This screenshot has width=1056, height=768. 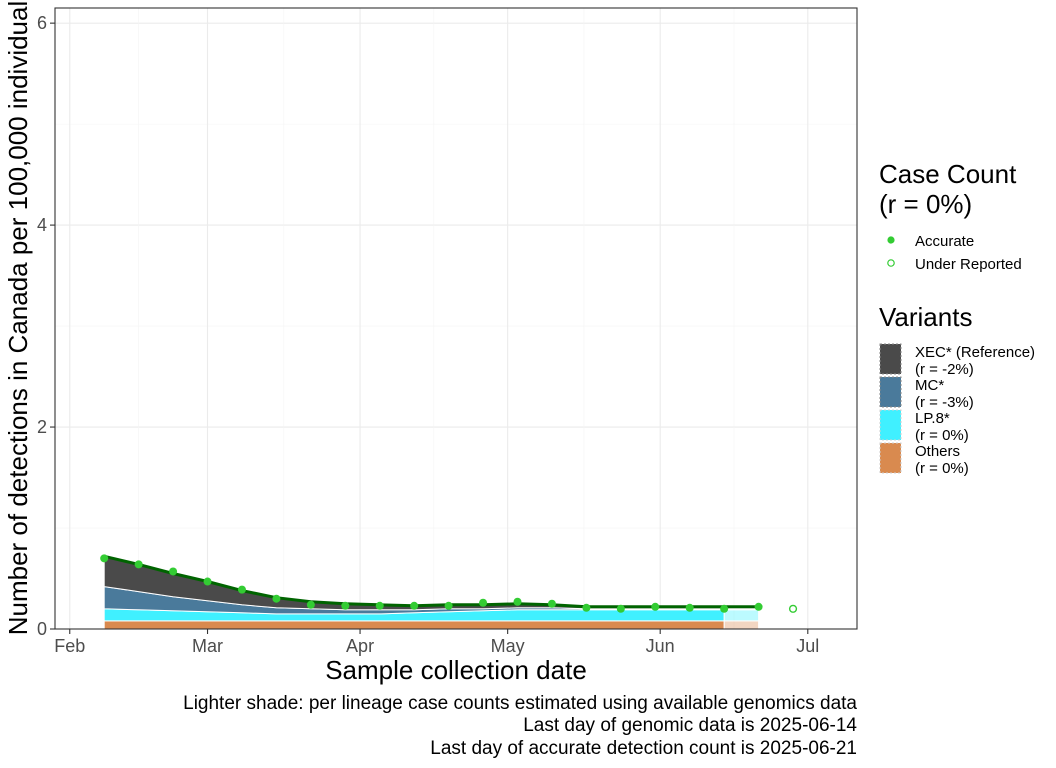 I want to click on x-tick-label: Feb, so click(x=69, y=646).